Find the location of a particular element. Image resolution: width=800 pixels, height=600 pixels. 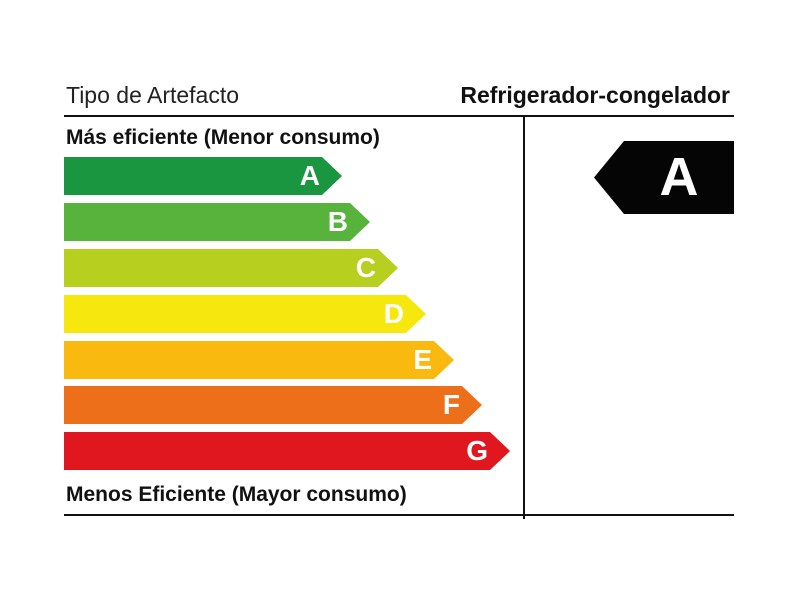

class-letter-f: F is located at coordinates (451, 404).